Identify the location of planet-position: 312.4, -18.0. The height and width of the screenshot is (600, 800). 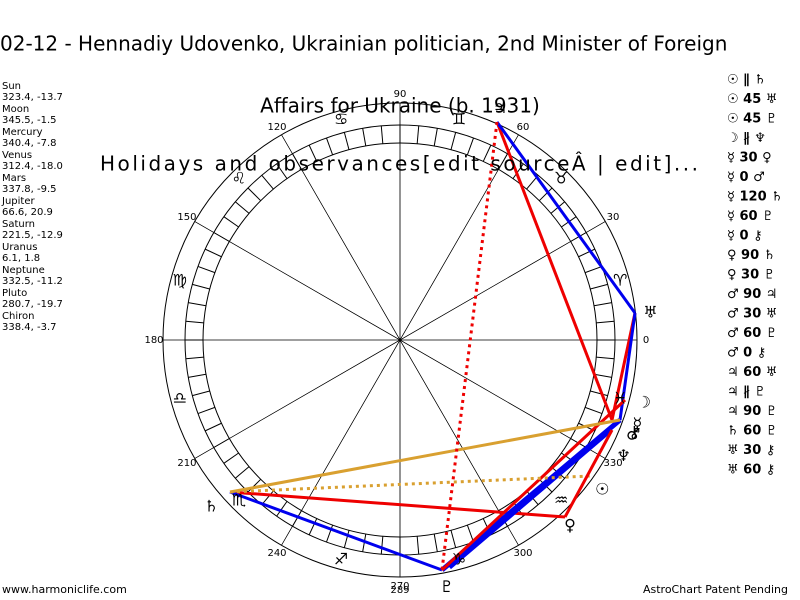
(32, 166).